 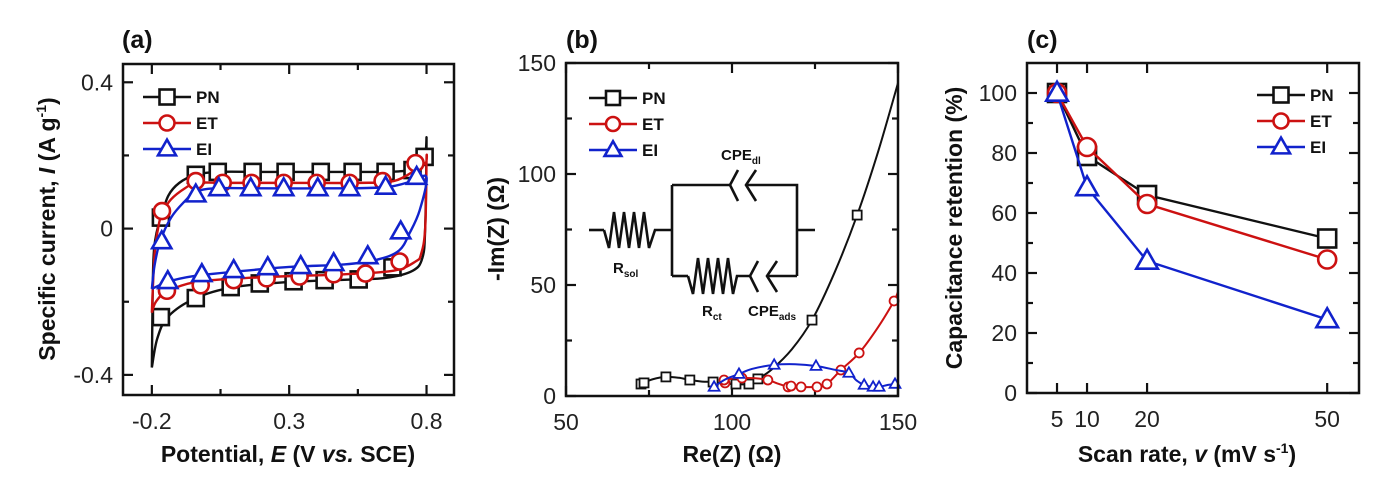 I want to click on series-line-et, so click(x=1191, y=176).